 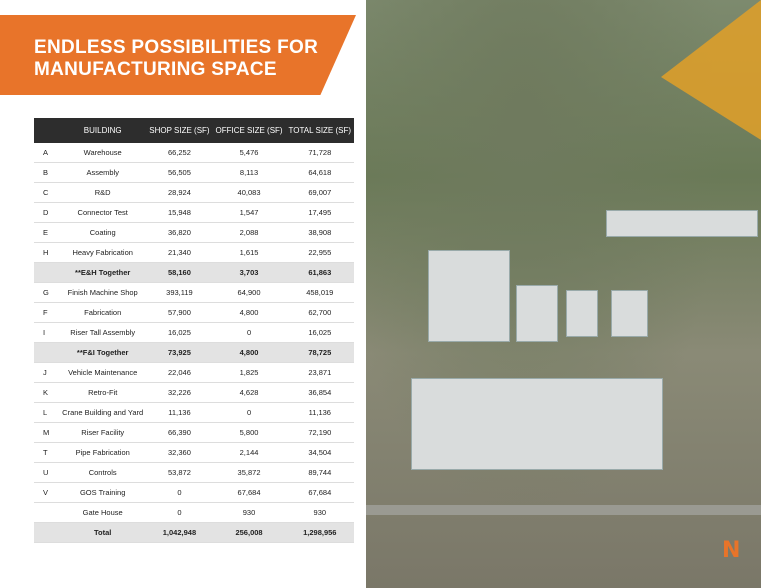 What do you see at coordinates (194, 392) in the screenshot?
I see `table-row: K Retro-Fit 32,226 4,628 36,854` at bounding box center [194, 392].